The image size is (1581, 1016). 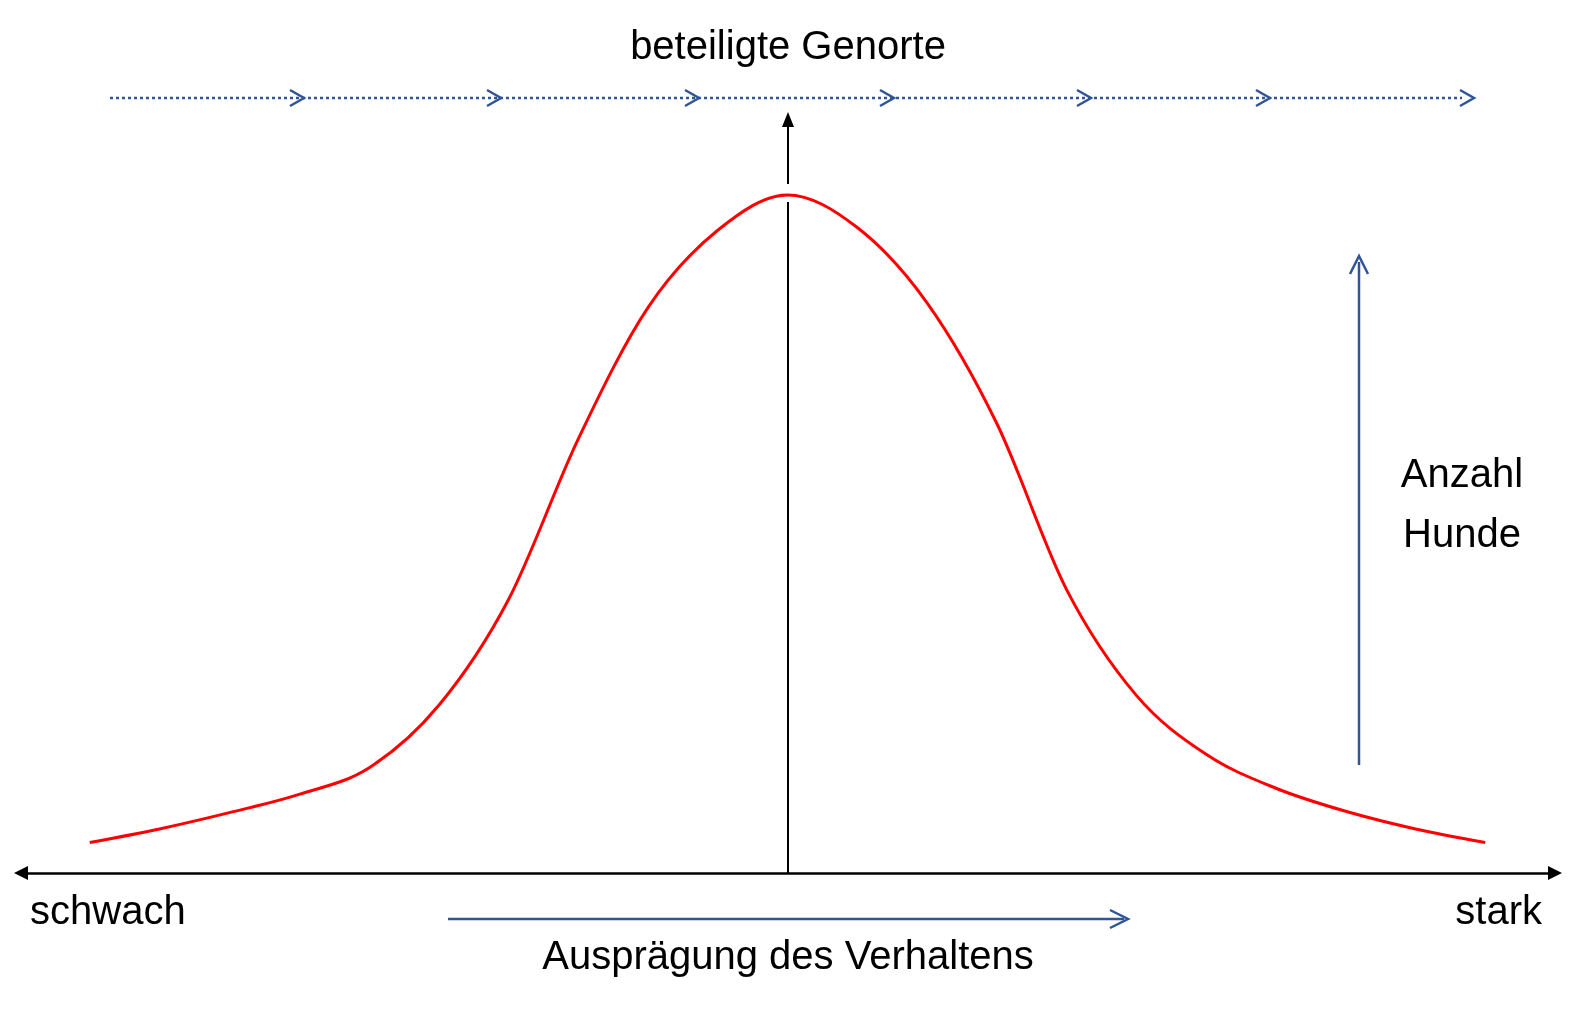 What do you see at coordinates (788, 955) in the screenshot?
I see `x-axis-title: Ausprägung des Verhaltens` at bounding box center [788, 955].